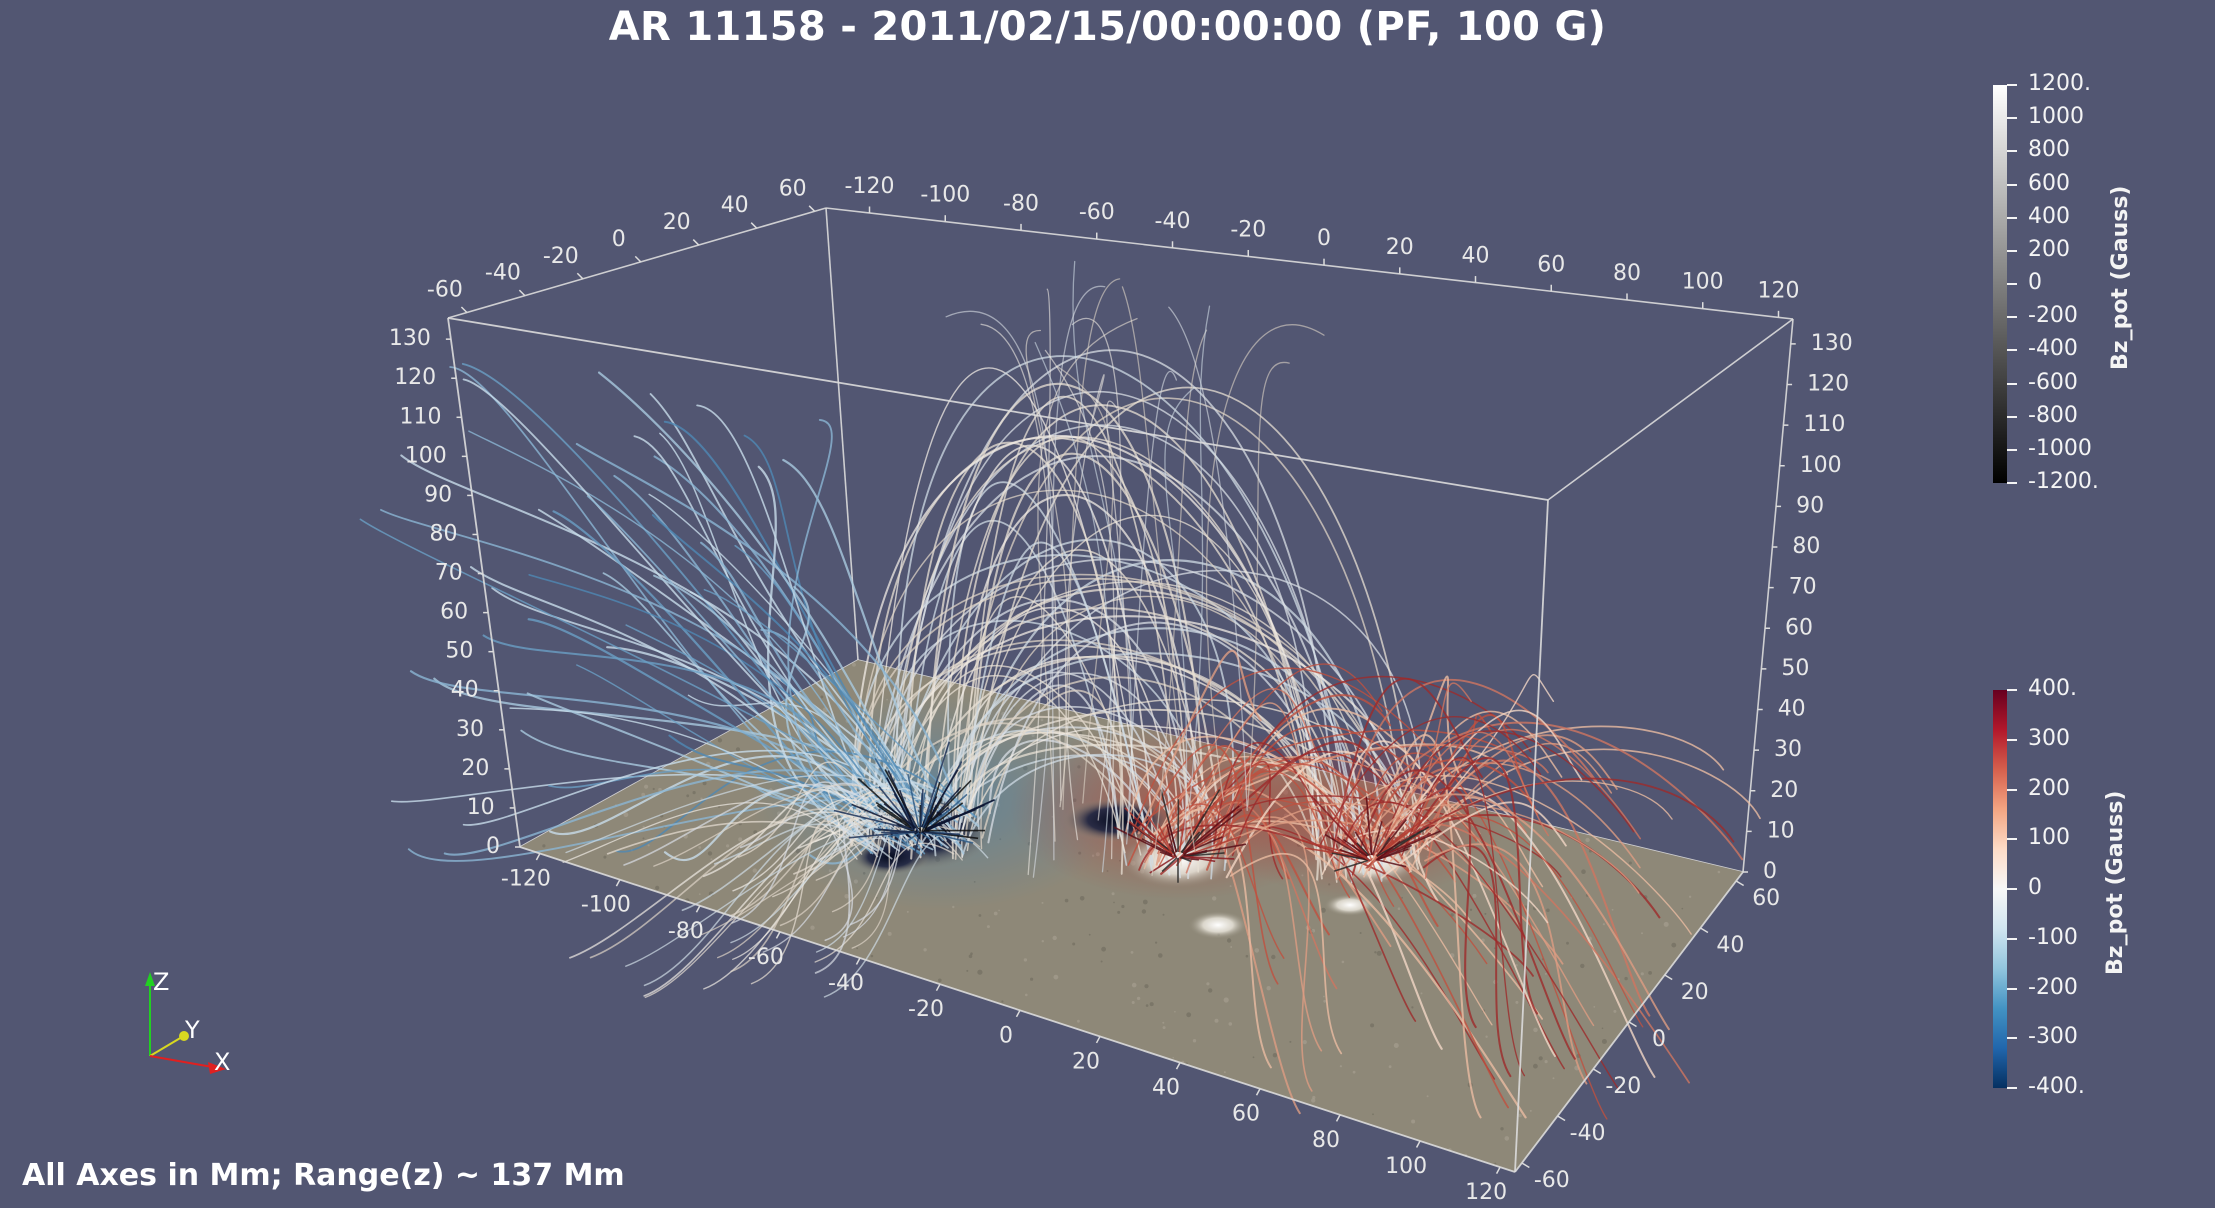  What do you see at coordinates (1799, 627) in the screenshot?
I see `z-right-tick-label: 60` at bounding box center [1799, 627].